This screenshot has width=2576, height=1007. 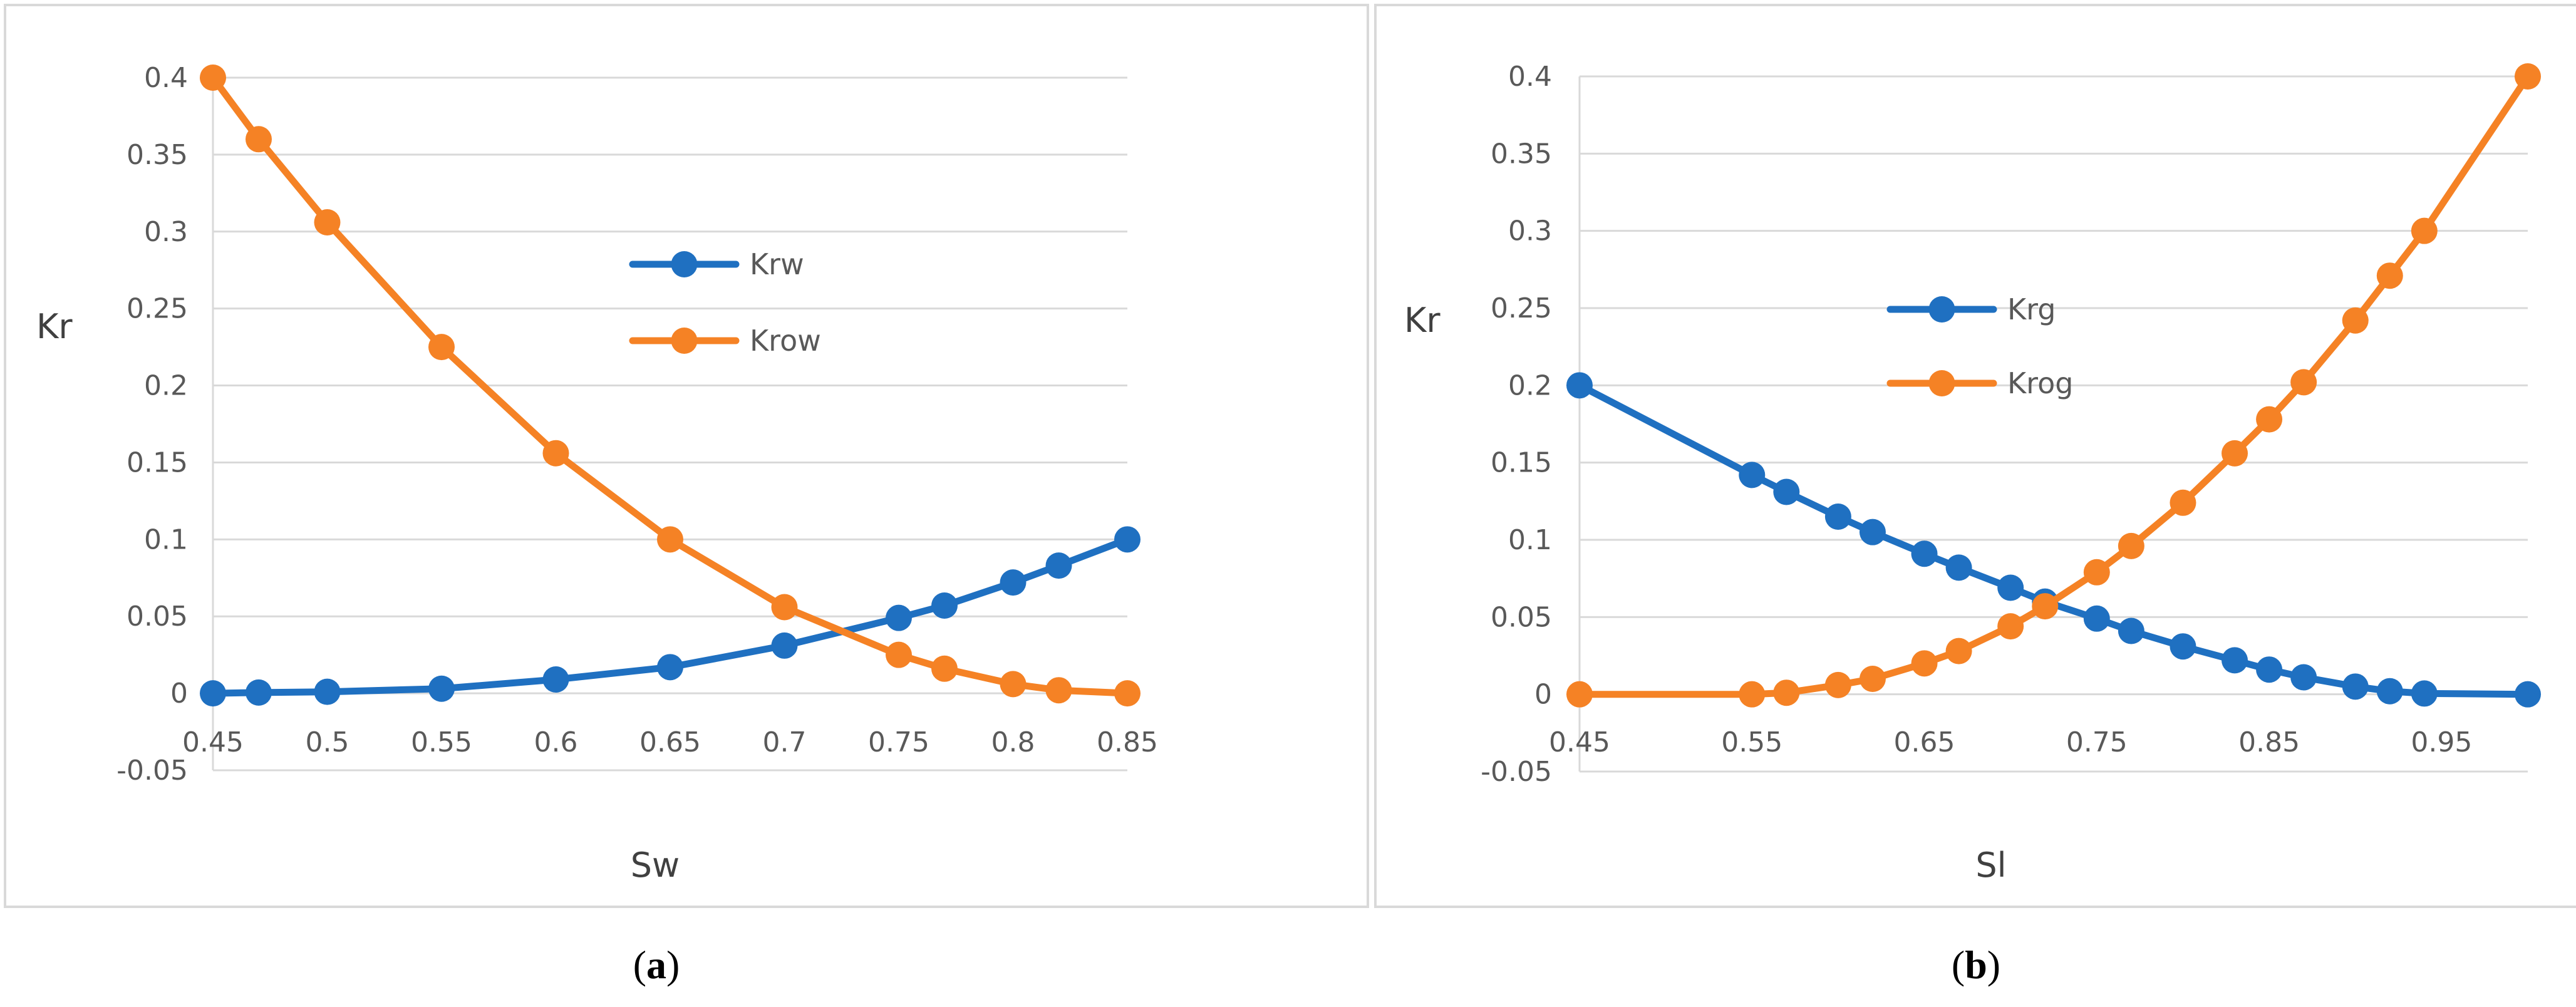 What do you see at coordinates (2441, 742) in the screenshot?
I see `x-tick-label: 0.95` at bounding box center [2441, 742].